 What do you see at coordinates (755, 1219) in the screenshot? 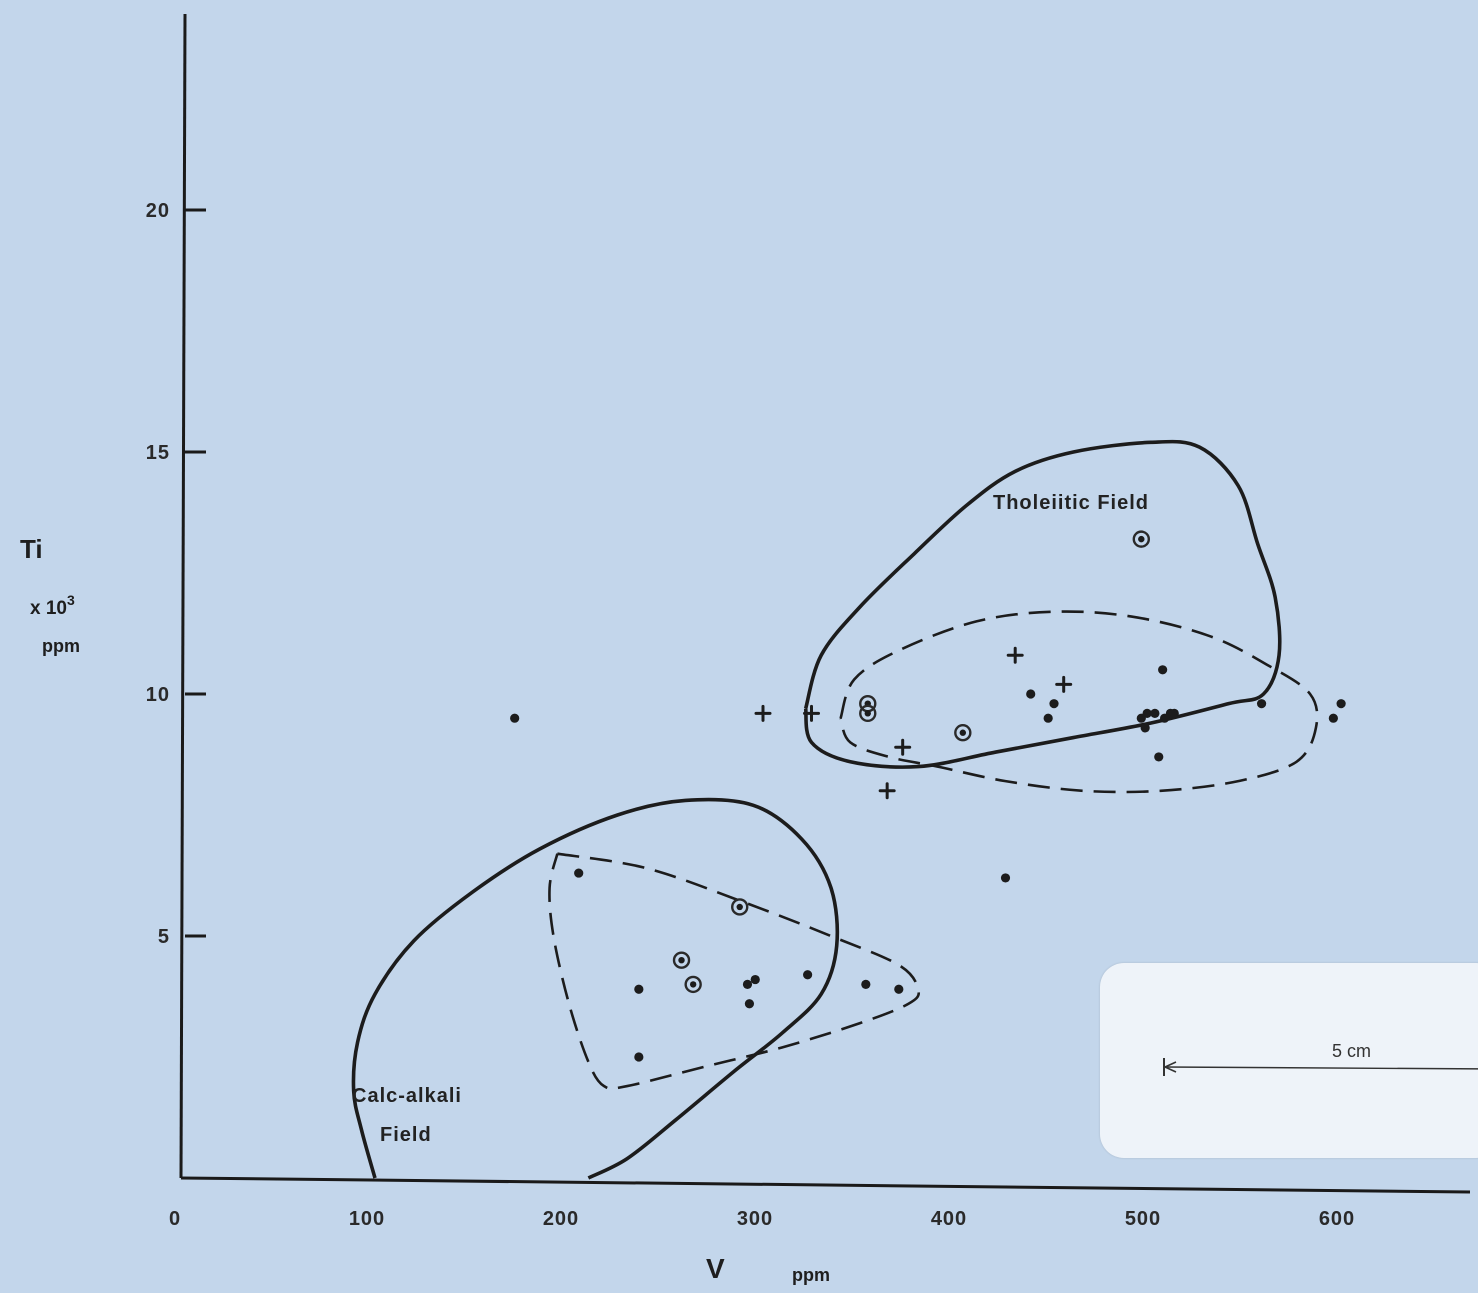
I see `x-tick-label: 300` at bounding box center [755, 1219].